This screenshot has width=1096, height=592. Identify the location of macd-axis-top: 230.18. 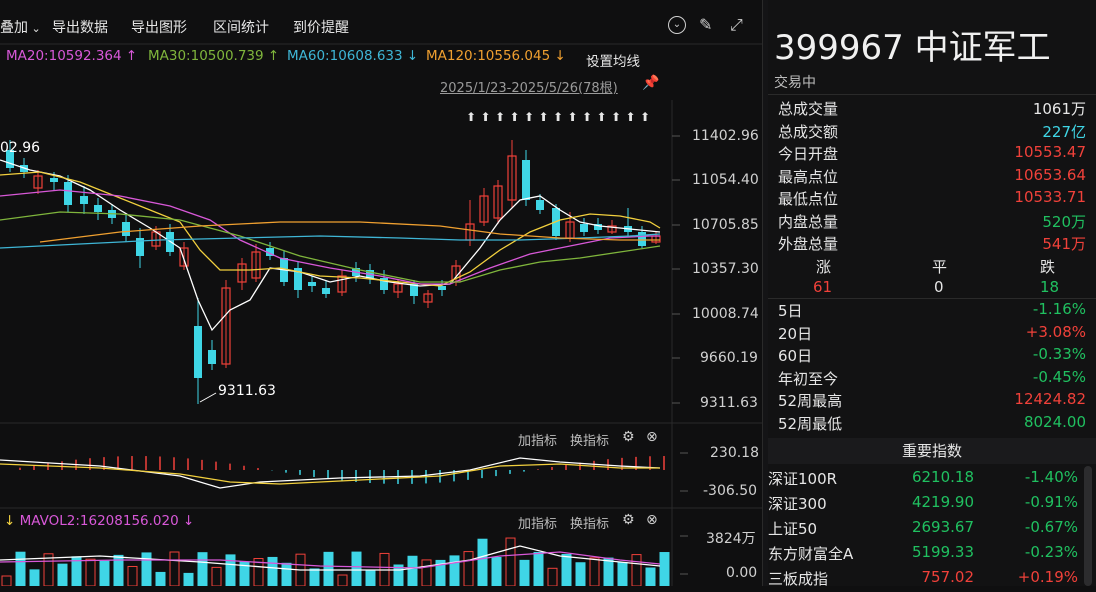
(734, 453).